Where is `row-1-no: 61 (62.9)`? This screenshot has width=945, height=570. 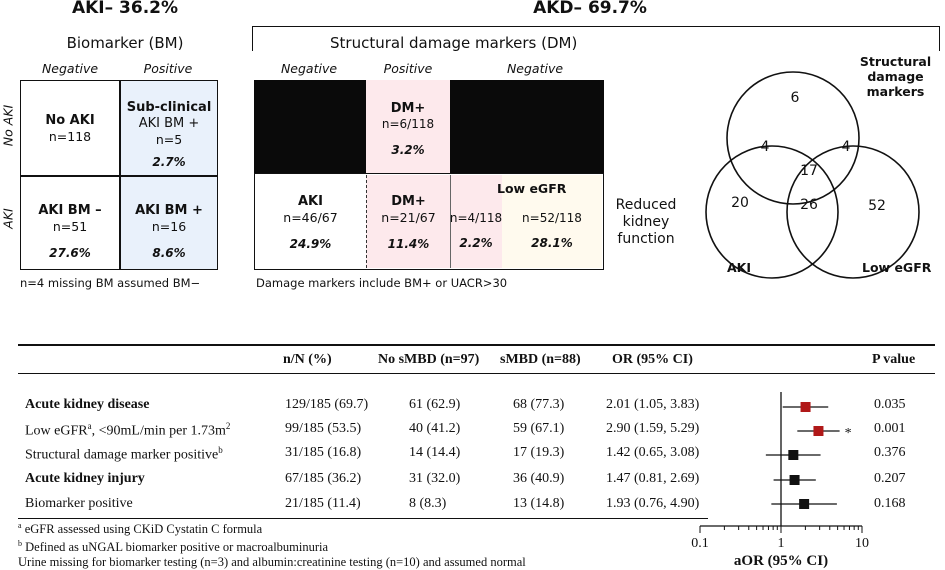
row-1-no: 61 (62.9) is located at coordinates (435, 404).